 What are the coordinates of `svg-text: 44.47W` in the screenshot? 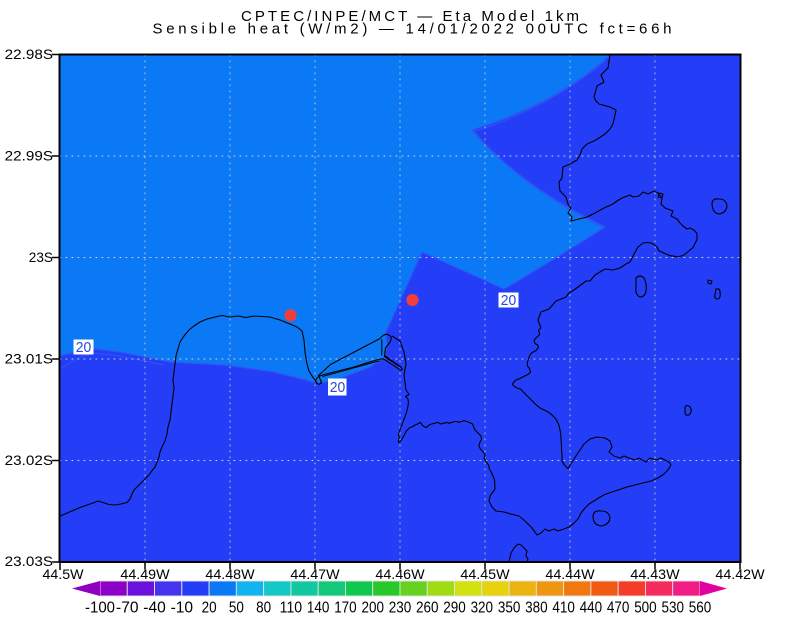 It's located at (315, 574).